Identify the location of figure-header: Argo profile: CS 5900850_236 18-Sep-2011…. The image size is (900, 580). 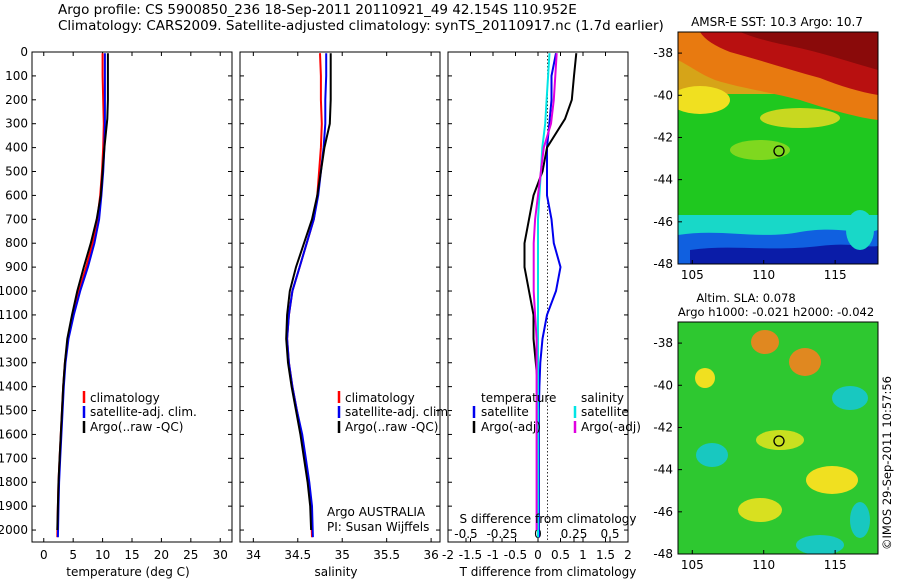
(361, 18).